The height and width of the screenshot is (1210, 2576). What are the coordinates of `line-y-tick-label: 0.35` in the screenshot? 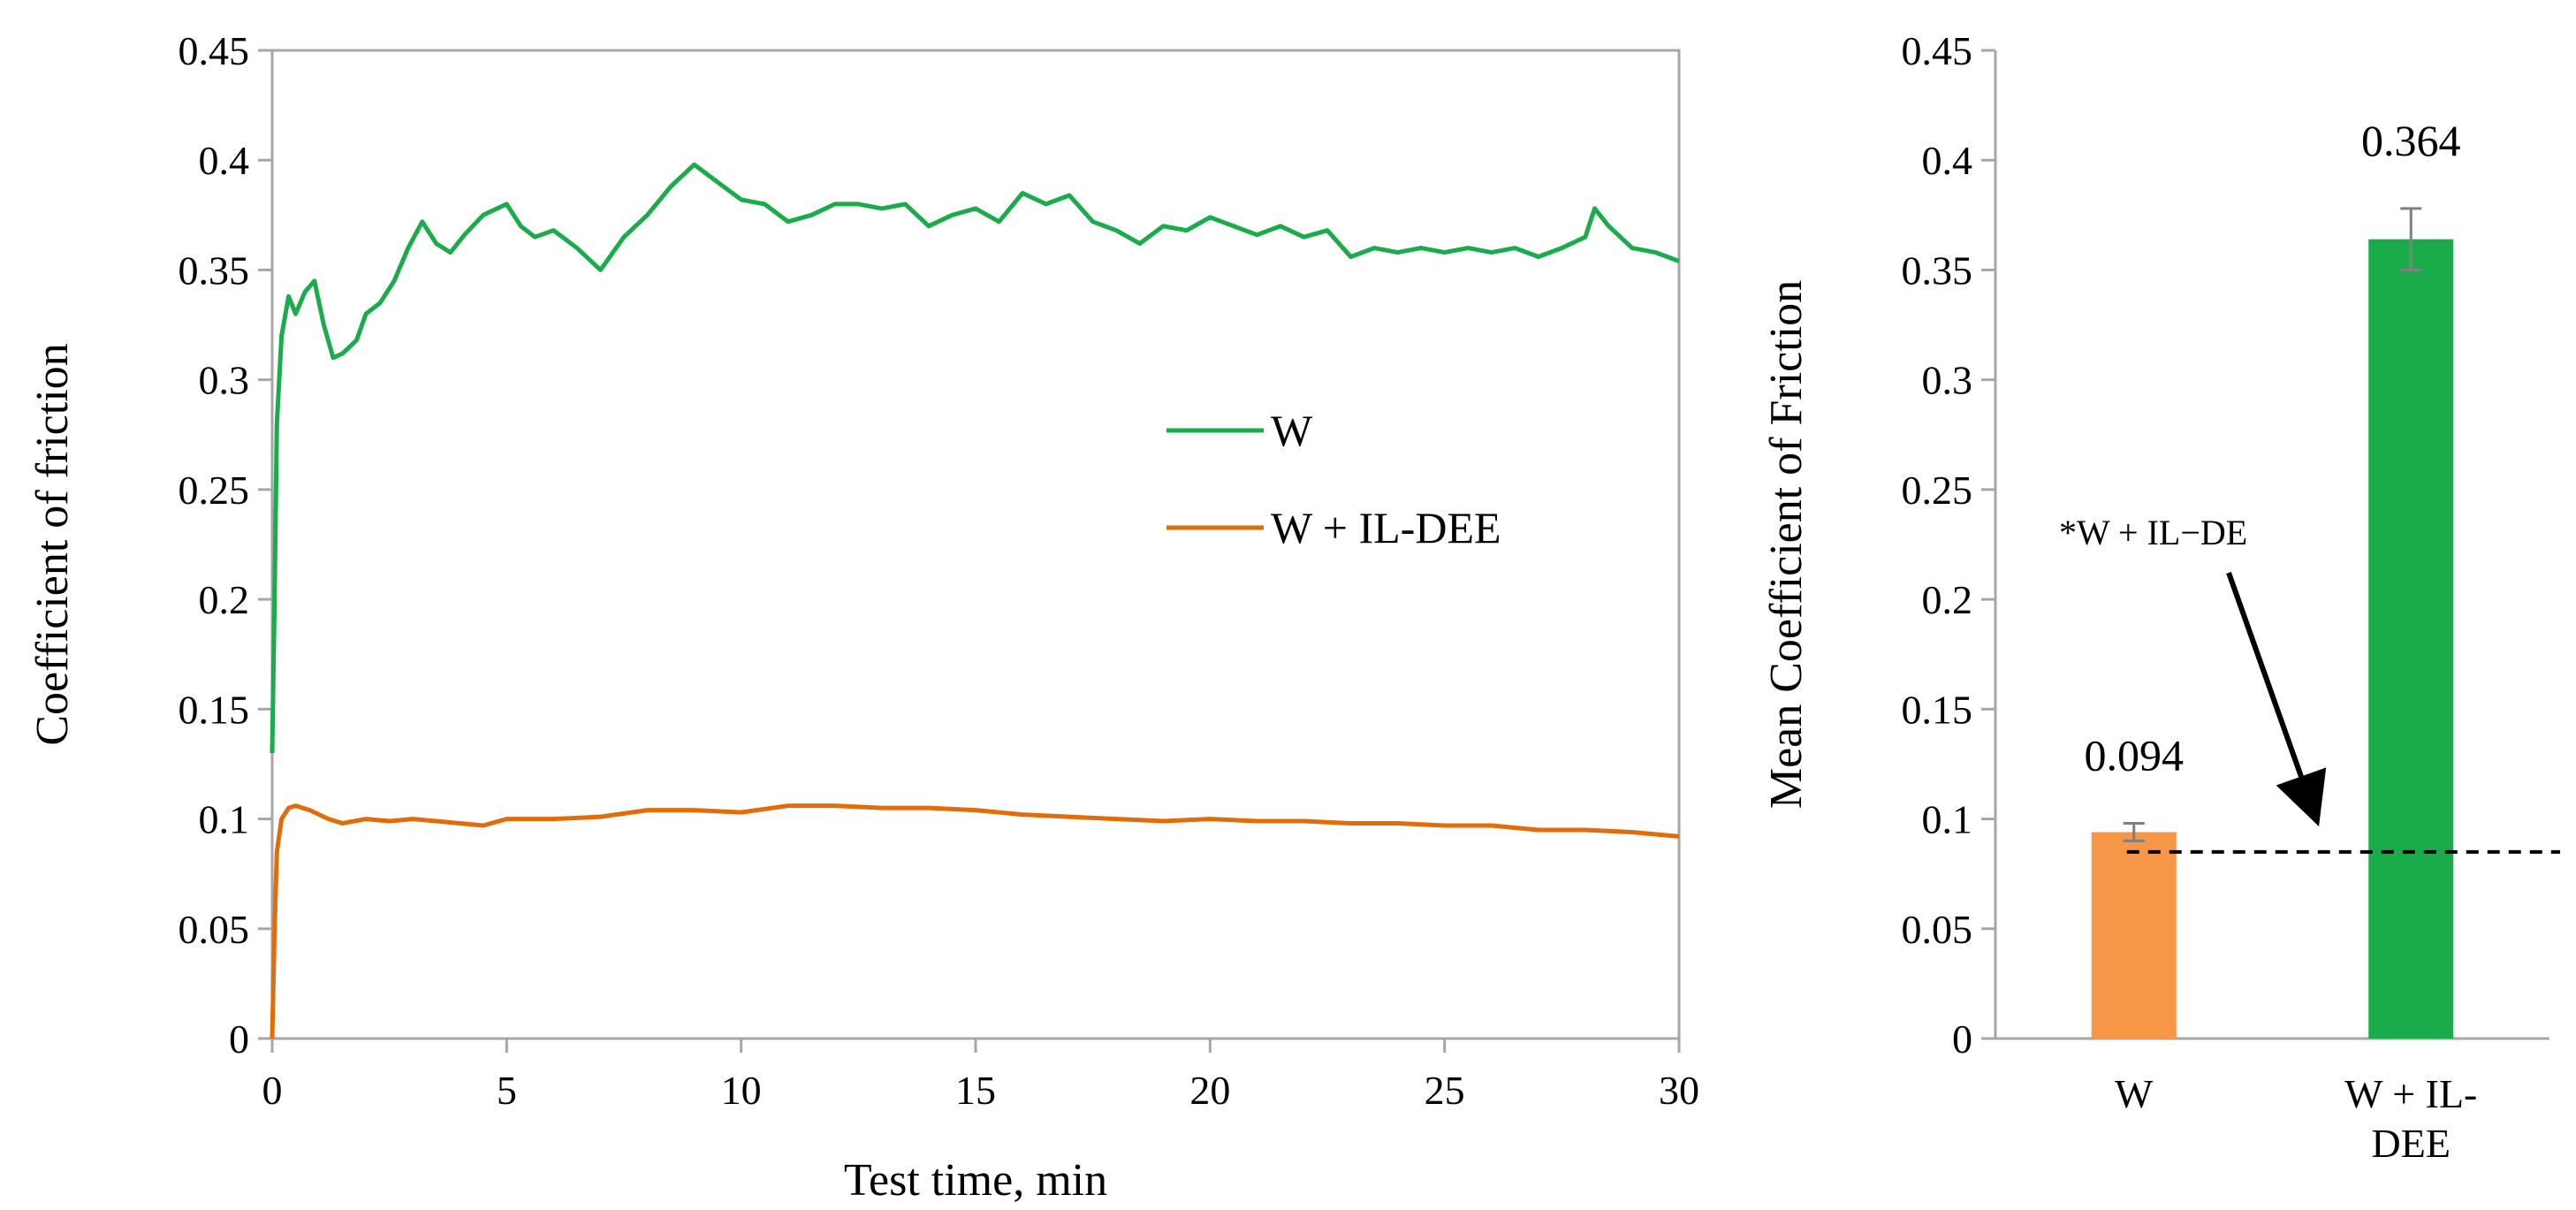 It's located at (214, 270).